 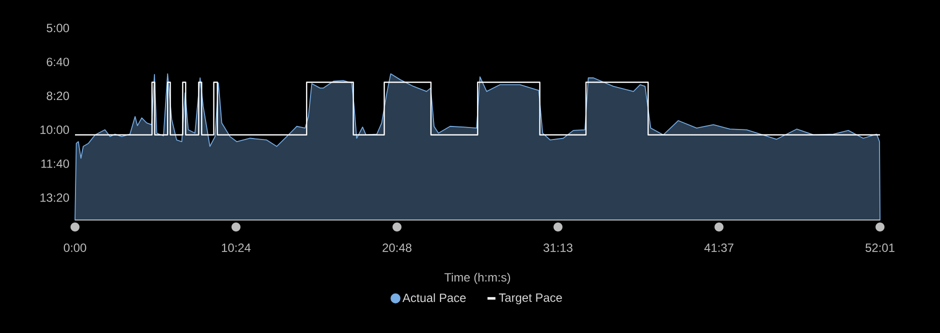 I want to click on y-tick-label: 5:00, so click(x=58, y=28).